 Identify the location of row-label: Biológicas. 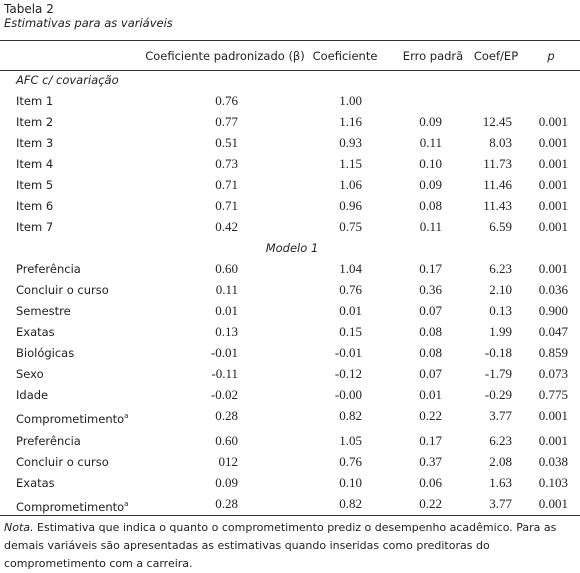
(45, 353).